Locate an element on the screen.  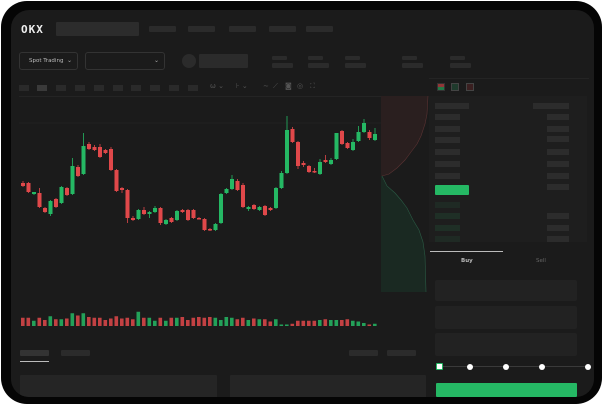
ruler-icon: ⟋ is located at coordinates (275, 86).